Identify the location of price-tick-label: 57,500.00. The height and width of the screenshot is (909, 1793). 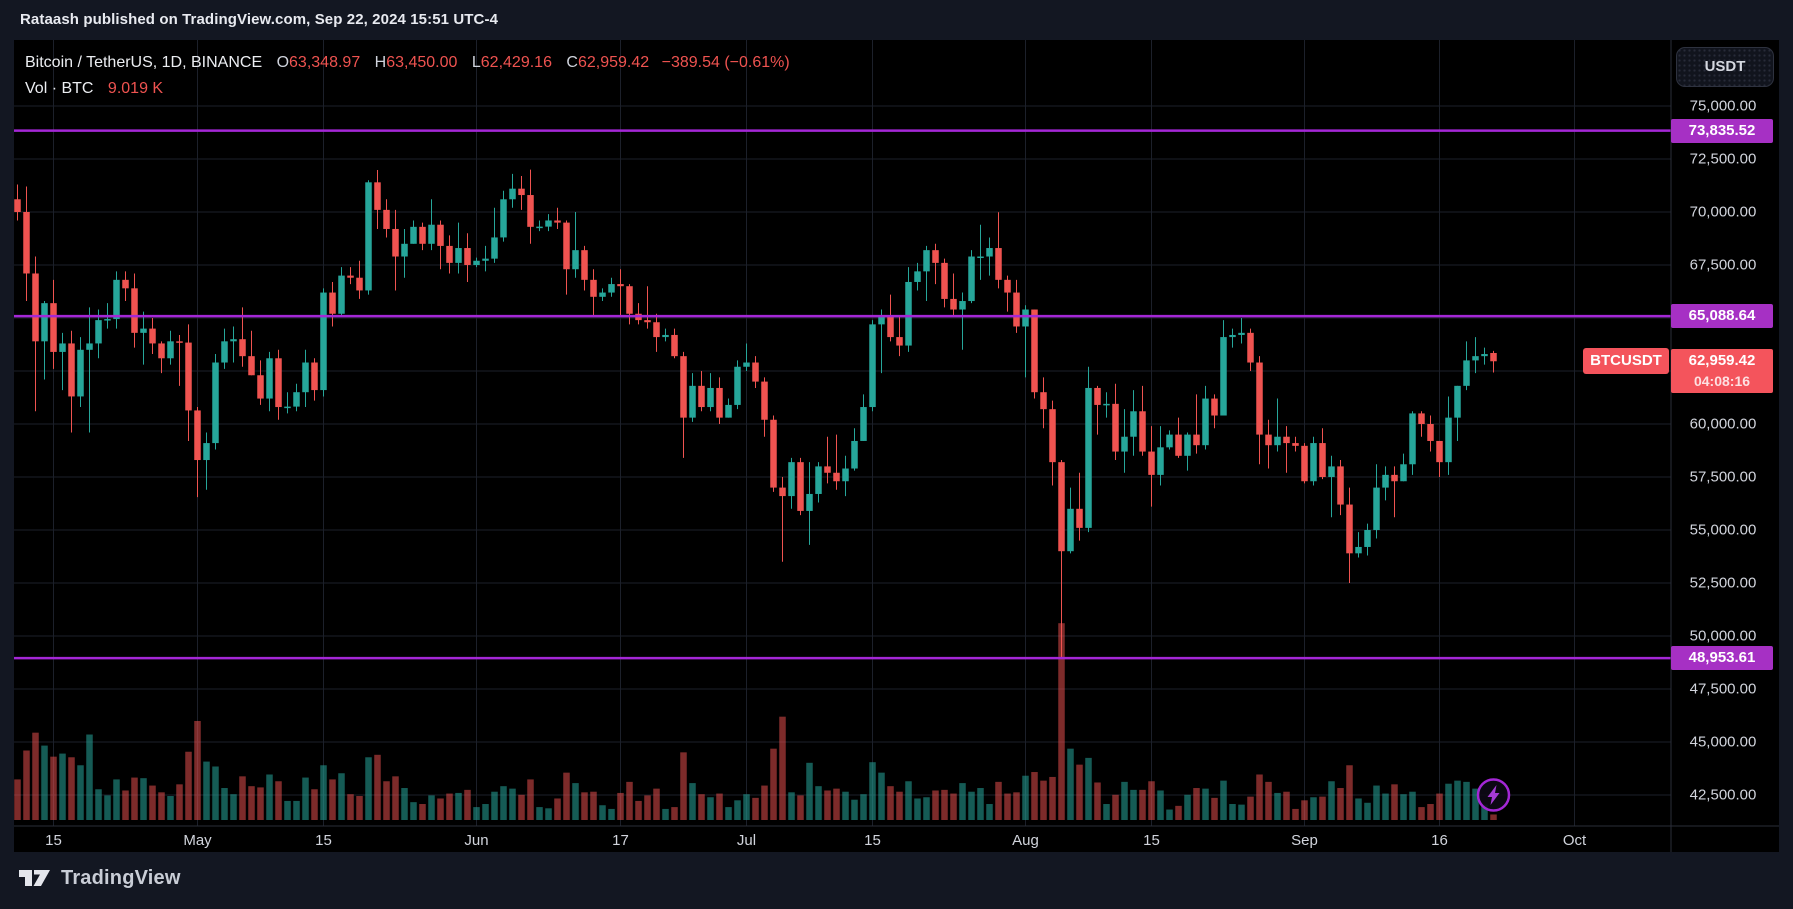
(1723, 477).